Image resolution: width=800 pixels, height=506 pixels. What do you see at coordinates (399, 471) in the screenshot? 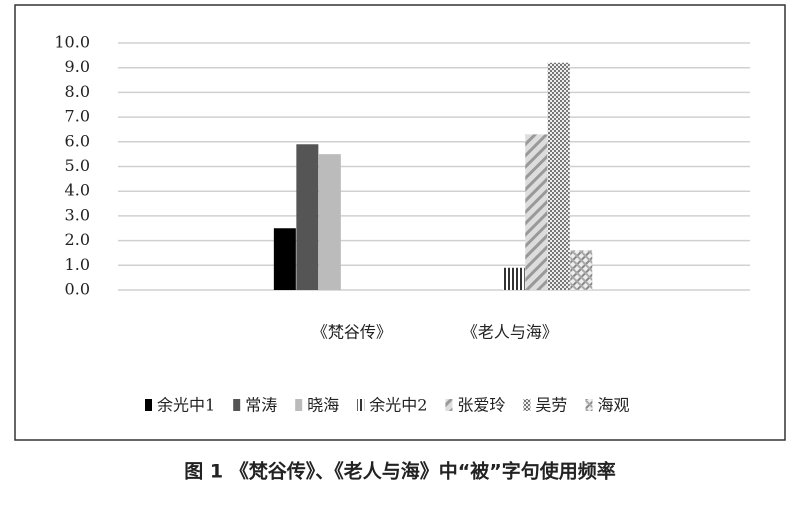
I see `chart-title: 图 1 《梵谷传》、《老人与海》中“被”字句使用频率` at bounding box center [399, 471].